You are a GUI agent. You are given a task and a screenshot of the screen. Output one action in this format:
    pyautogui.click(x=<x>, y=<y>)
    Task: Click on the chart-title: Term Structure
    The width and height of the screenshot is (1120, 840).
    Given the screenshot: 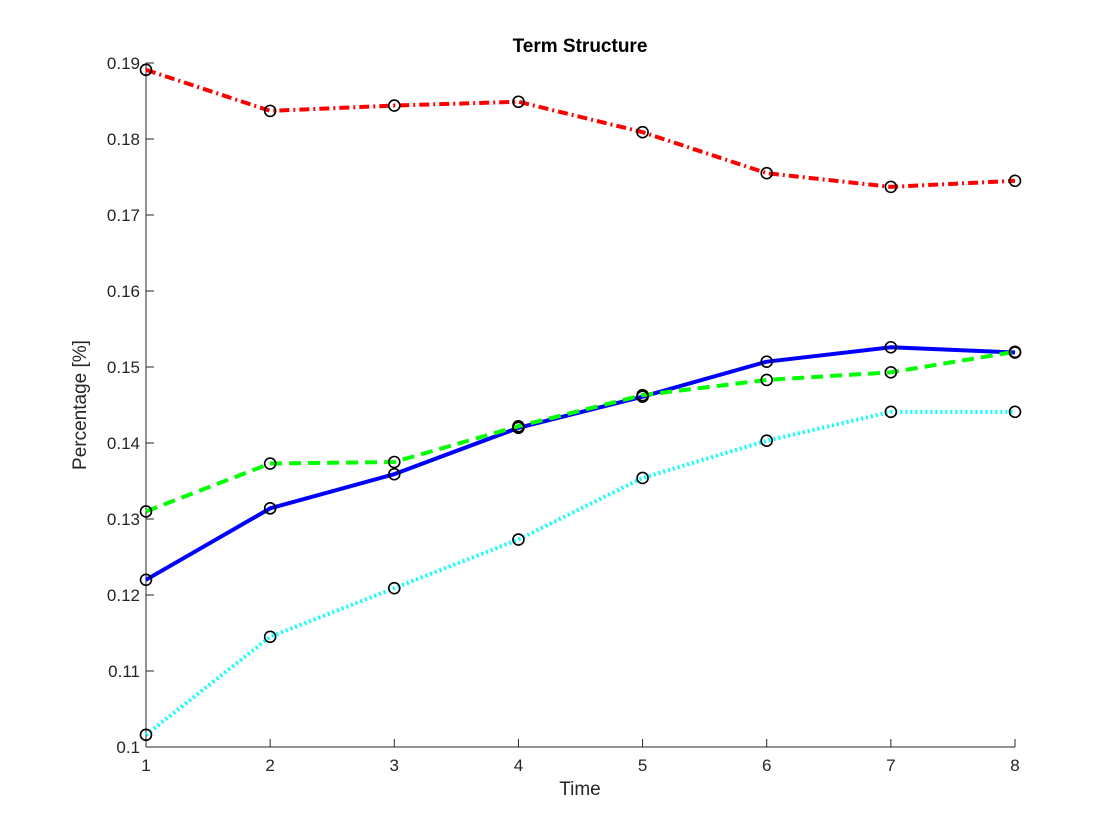 What is the action you would take?
    pyautogui.click(x=580, y=46)
    